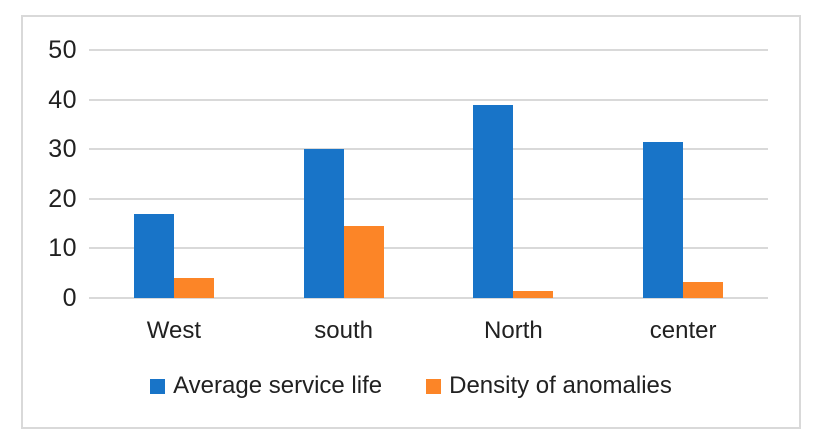 This screenshot has width=825, height=440. I want to click on legend-item: Density of anomalies, so click(549, 386).